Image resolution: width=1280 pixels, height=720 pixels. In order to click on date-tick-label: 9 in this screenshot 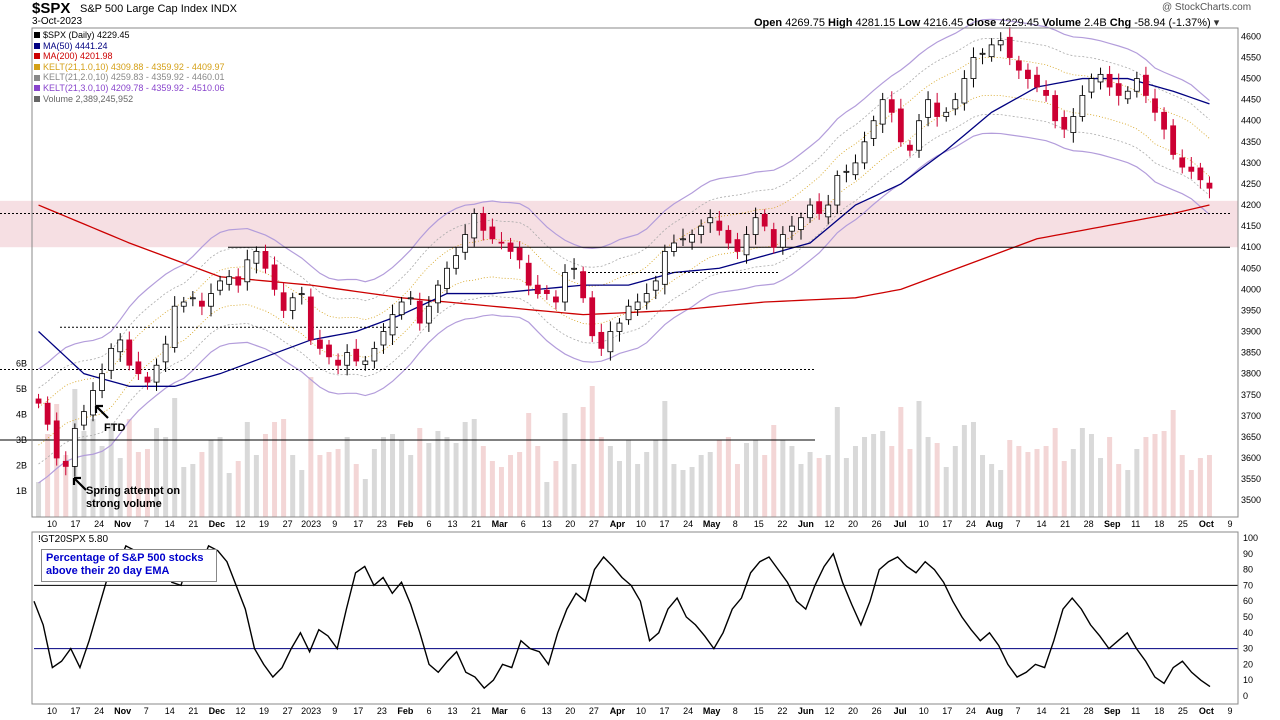, I will do `click(334, 711)`.